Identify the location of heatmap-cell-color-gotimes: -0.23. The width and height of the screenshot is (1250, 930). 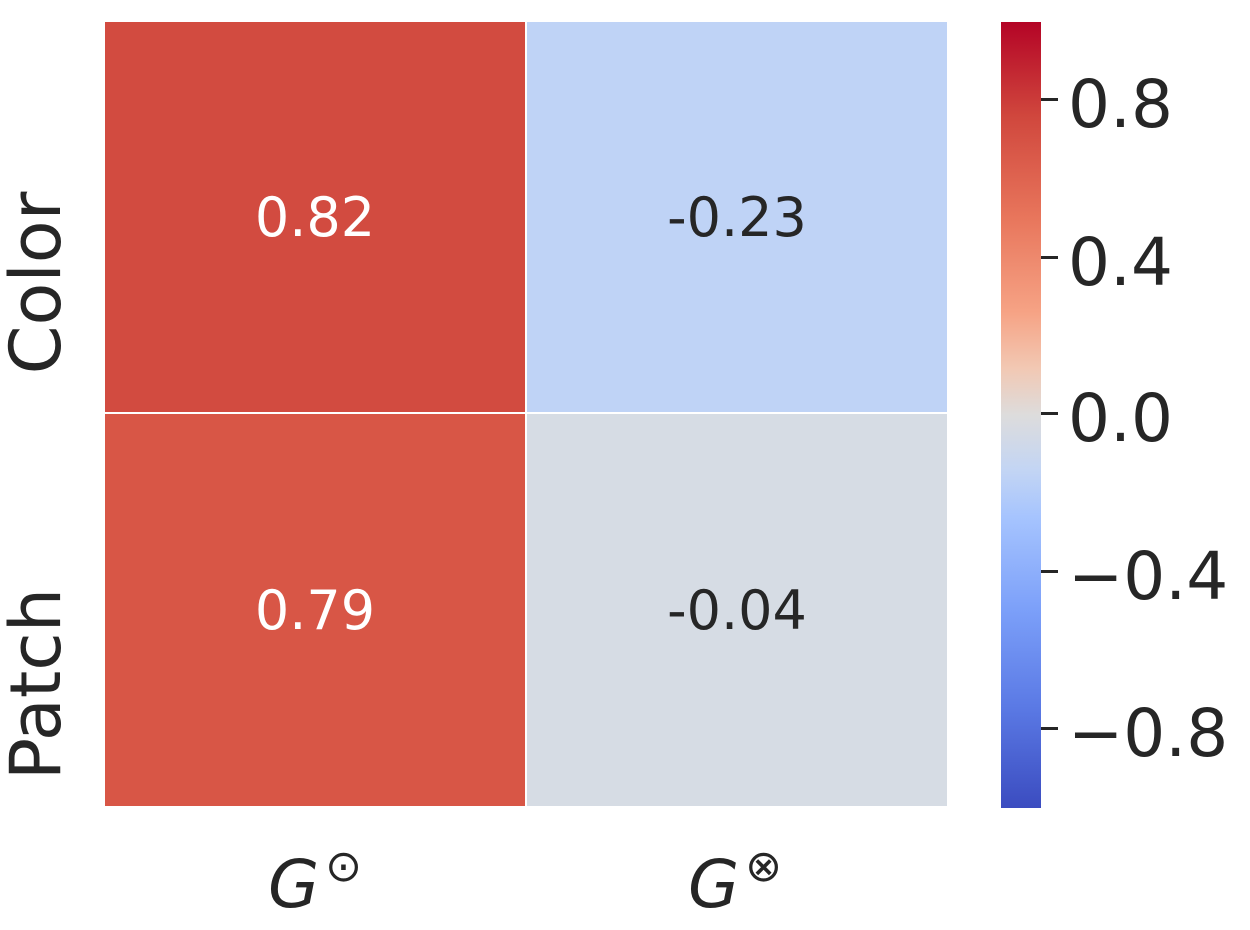
(737, 217).